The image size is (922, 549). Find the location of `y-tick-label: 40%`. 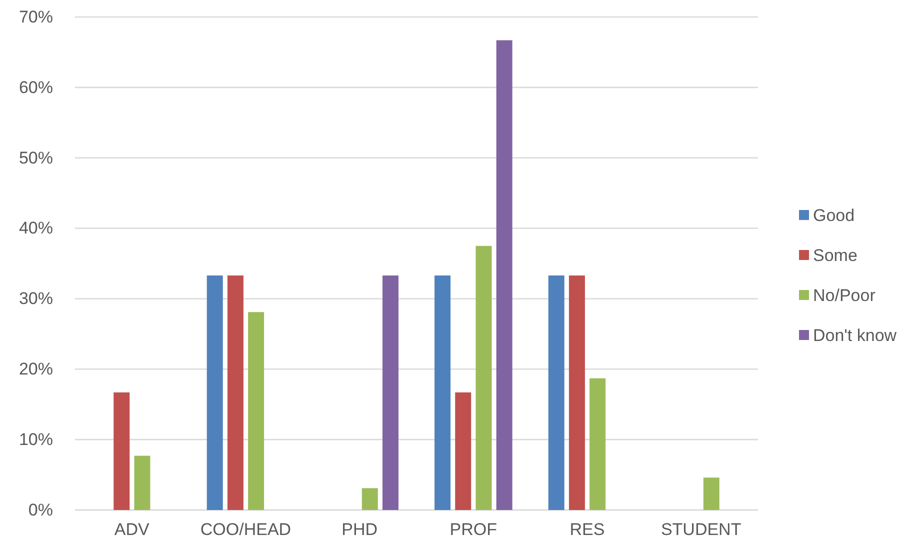

y-tick-label: 40% is located at coordinates (35, 228).